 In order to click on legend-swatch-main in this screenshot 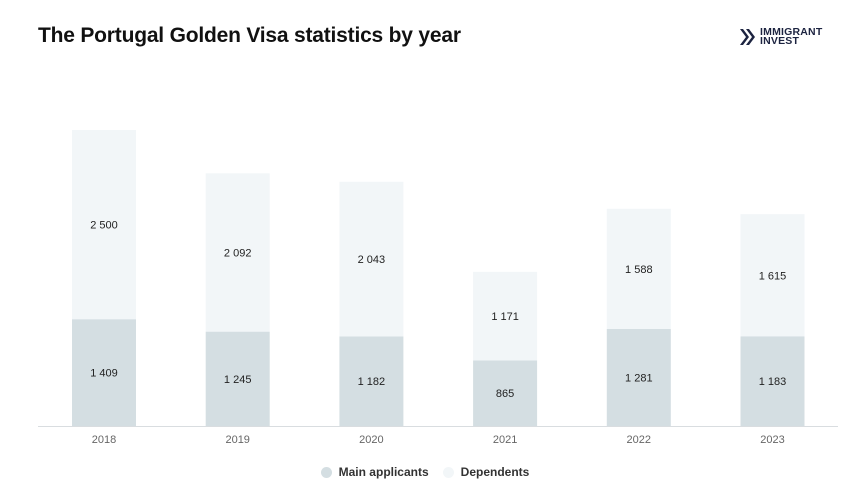, I will do `click(326, 472)`.